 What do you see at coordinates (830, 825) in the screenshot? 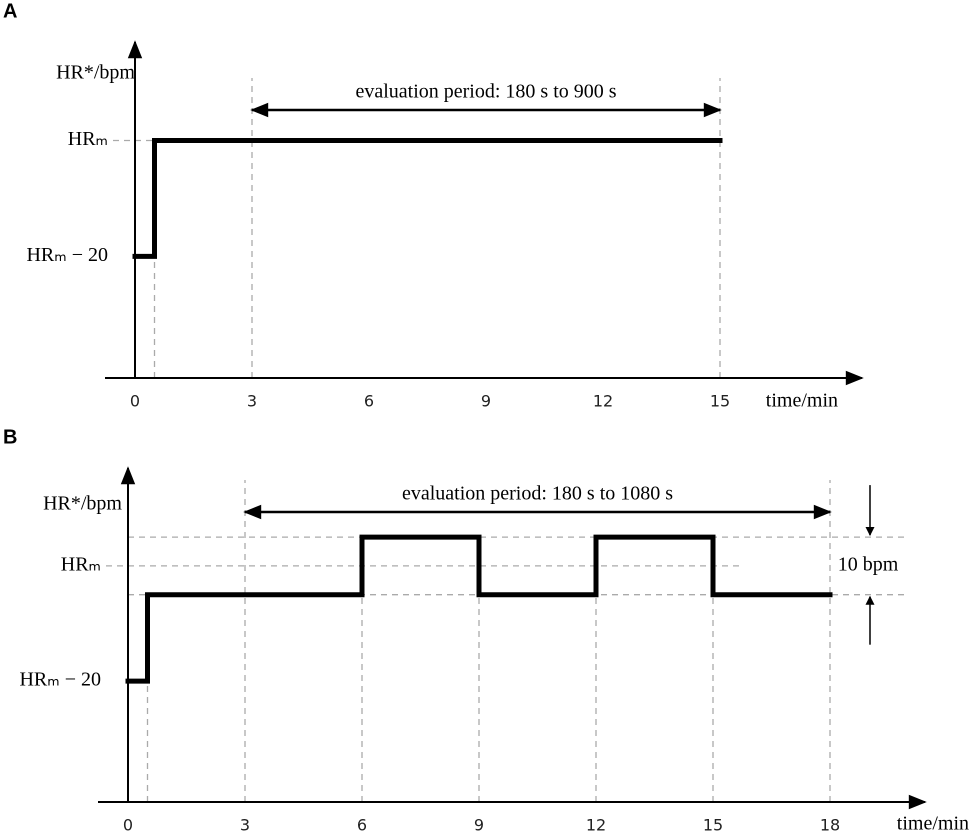
I see `x-tick-label: 18` at bounding box center [830, 825].